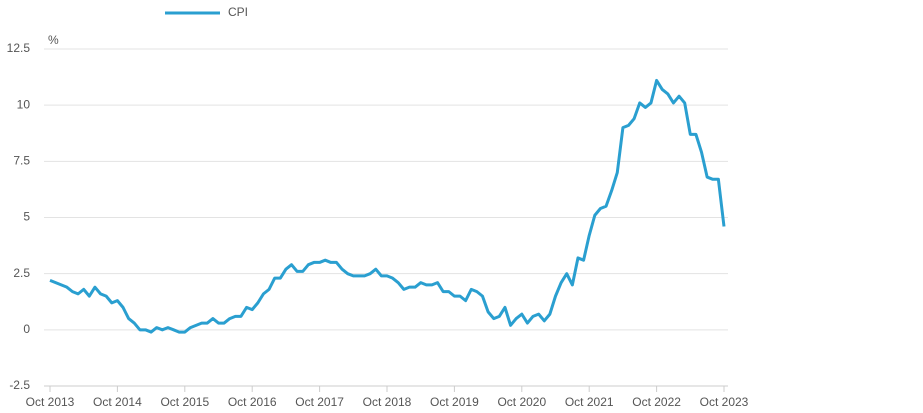 This screenshot has width=923, height=413. I want to click on x-tick-label: Oct 2018, so click(387, 402).